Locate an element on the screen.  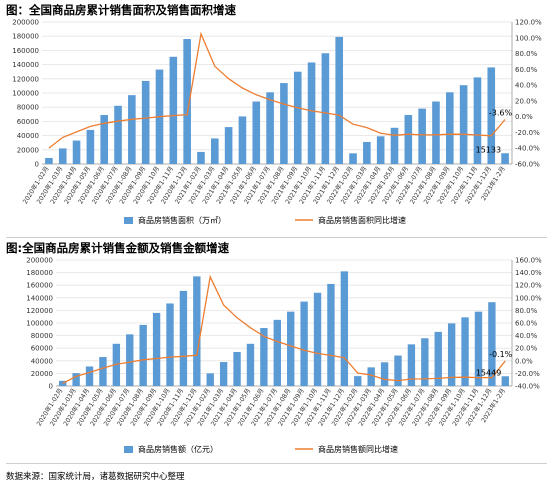
y-tick-label-left: 140000 is located at coordinates (39, 298).